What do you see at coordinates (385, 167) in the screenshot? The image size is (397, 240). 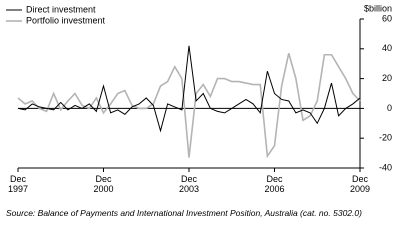 I see `y-tick-label: -40` at bounding box center [385, 167].